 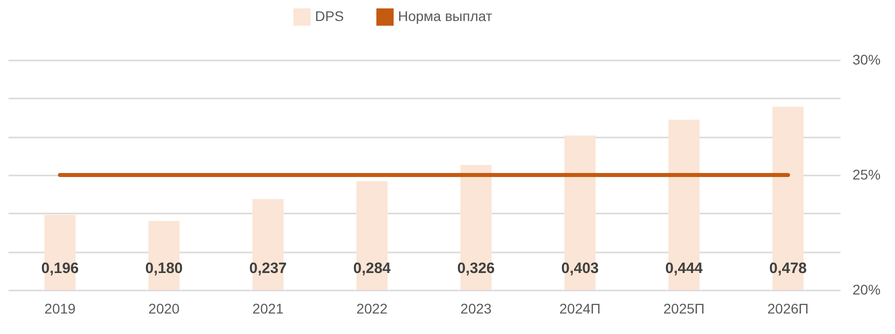 I want to click on data-label: 0,403, so click(x=580, y=268).